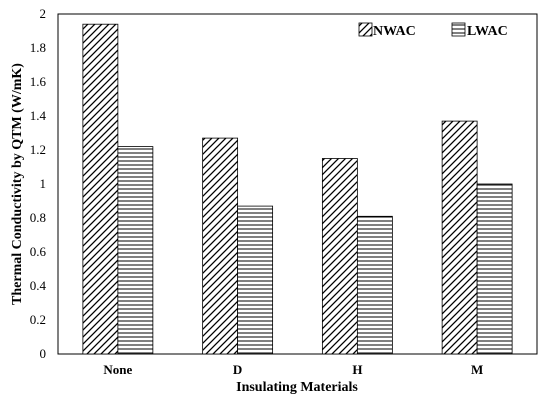  What do you see at coordinates (365, 29) in the screenshot?
I see `legend-swatch-nwac` at bounding box center [365, 29].